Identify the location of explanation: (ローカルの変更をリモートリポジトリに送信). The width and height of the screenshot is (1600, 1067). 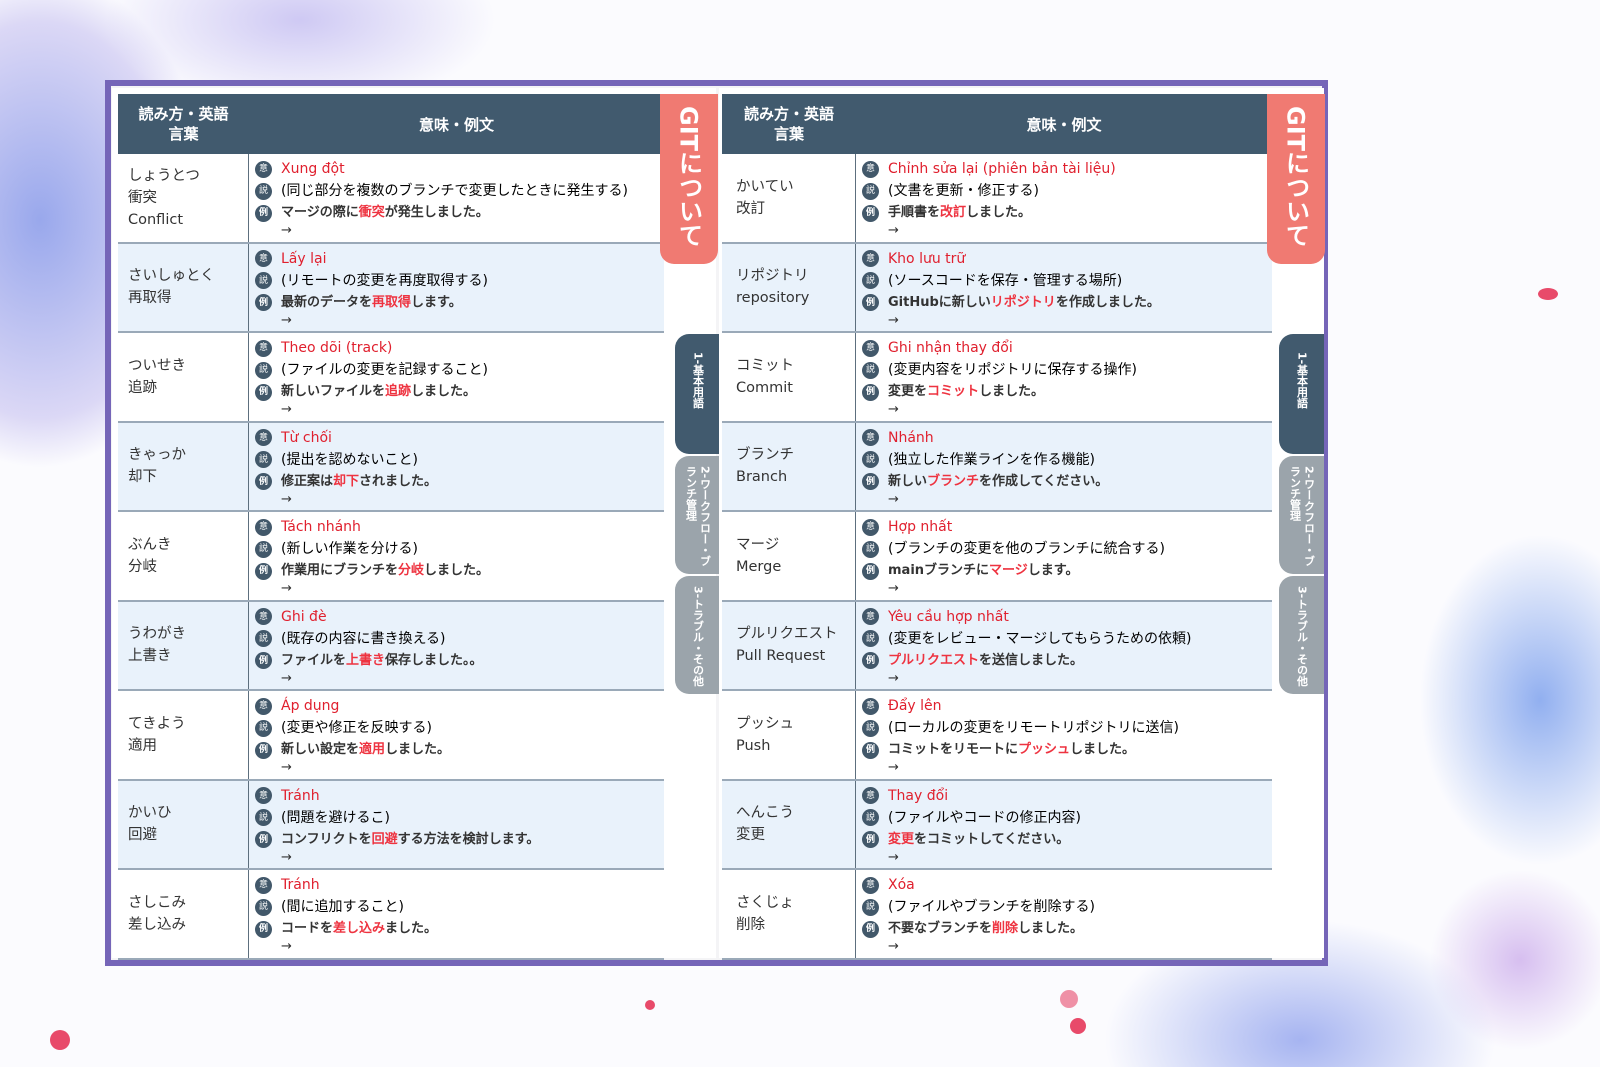
(1033, 728).